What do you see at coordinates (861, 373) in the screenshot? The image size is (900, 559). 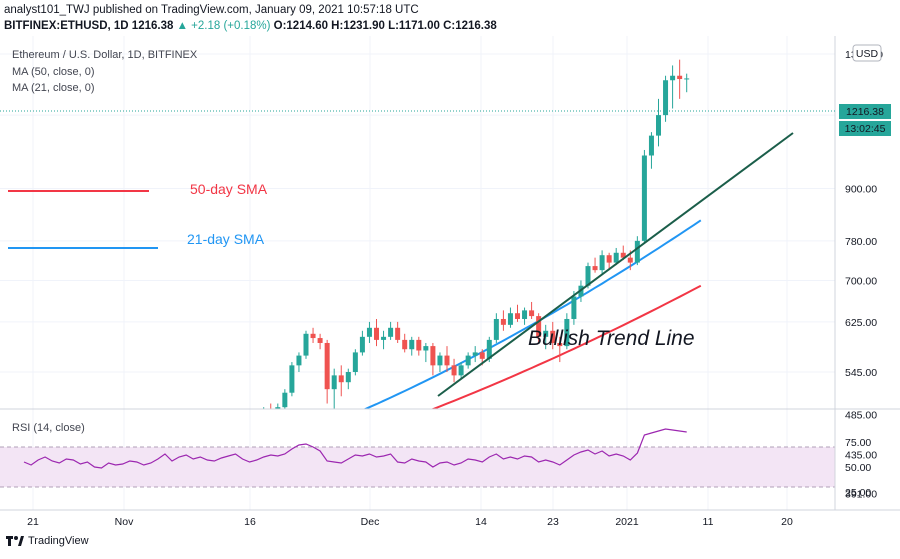 I see `price-tick-label: 545.00` at bounding box center [861, 373].